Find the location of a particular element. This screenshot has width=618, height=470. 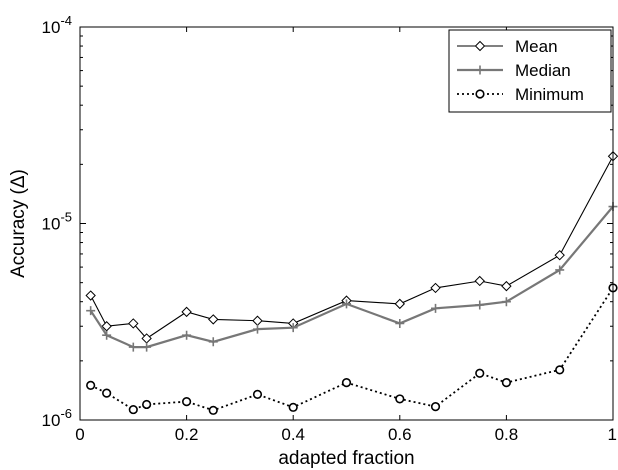

legend: Mean Median Minimum is located at coordinates (530, 71).